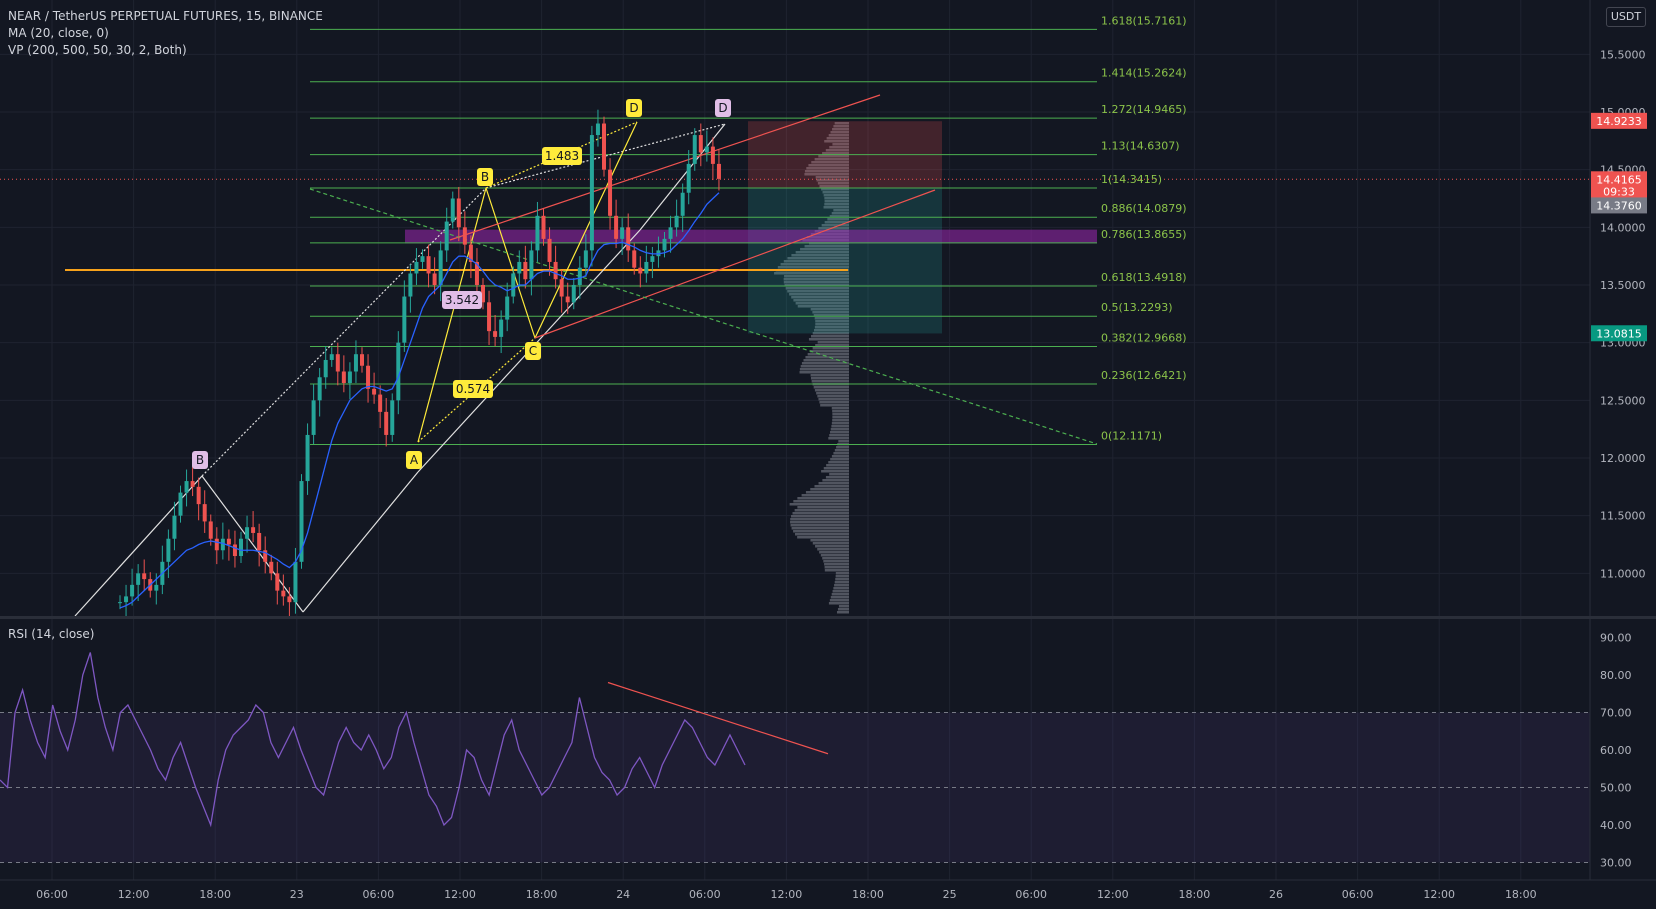 The width and height of the screenshot is (1656, 909). I want to click on price-tick-label: 11.5000, so click(1623, 516).